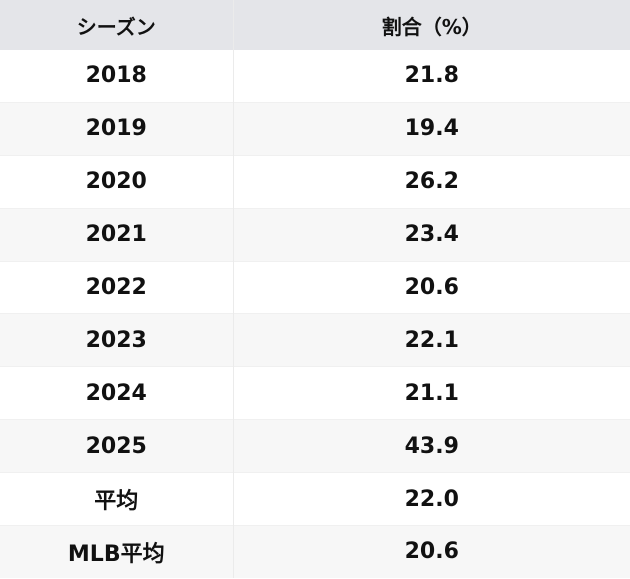  What do you see at coordinates (117, 340) in the screenshot?
I see `season-cell: 2023` at bounding box center [117, 340].